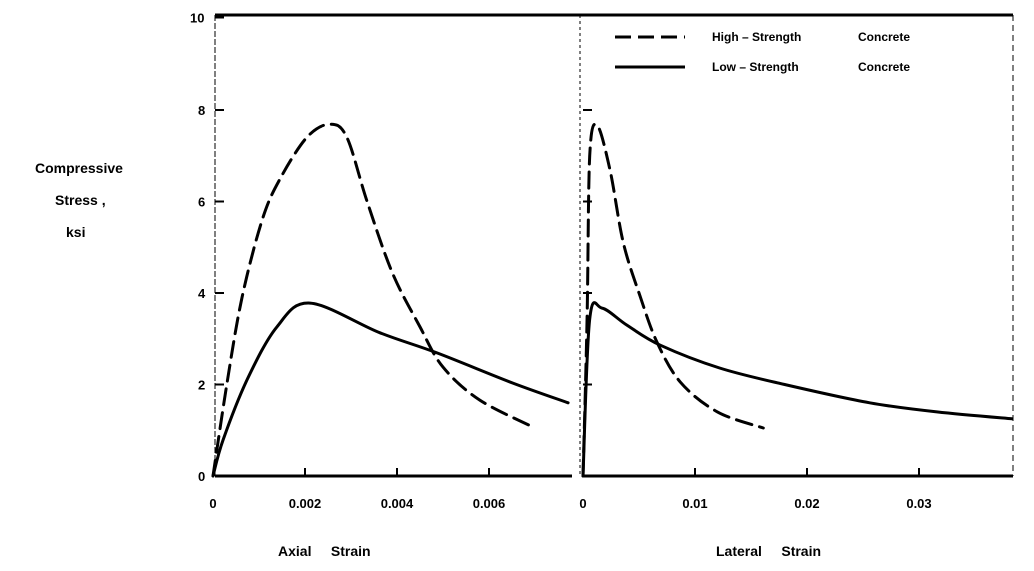 Image resolution: width=1034 pixels, height=571 pixels. I want to click on legend-label-low: Low – Strength, so click(755, 67).